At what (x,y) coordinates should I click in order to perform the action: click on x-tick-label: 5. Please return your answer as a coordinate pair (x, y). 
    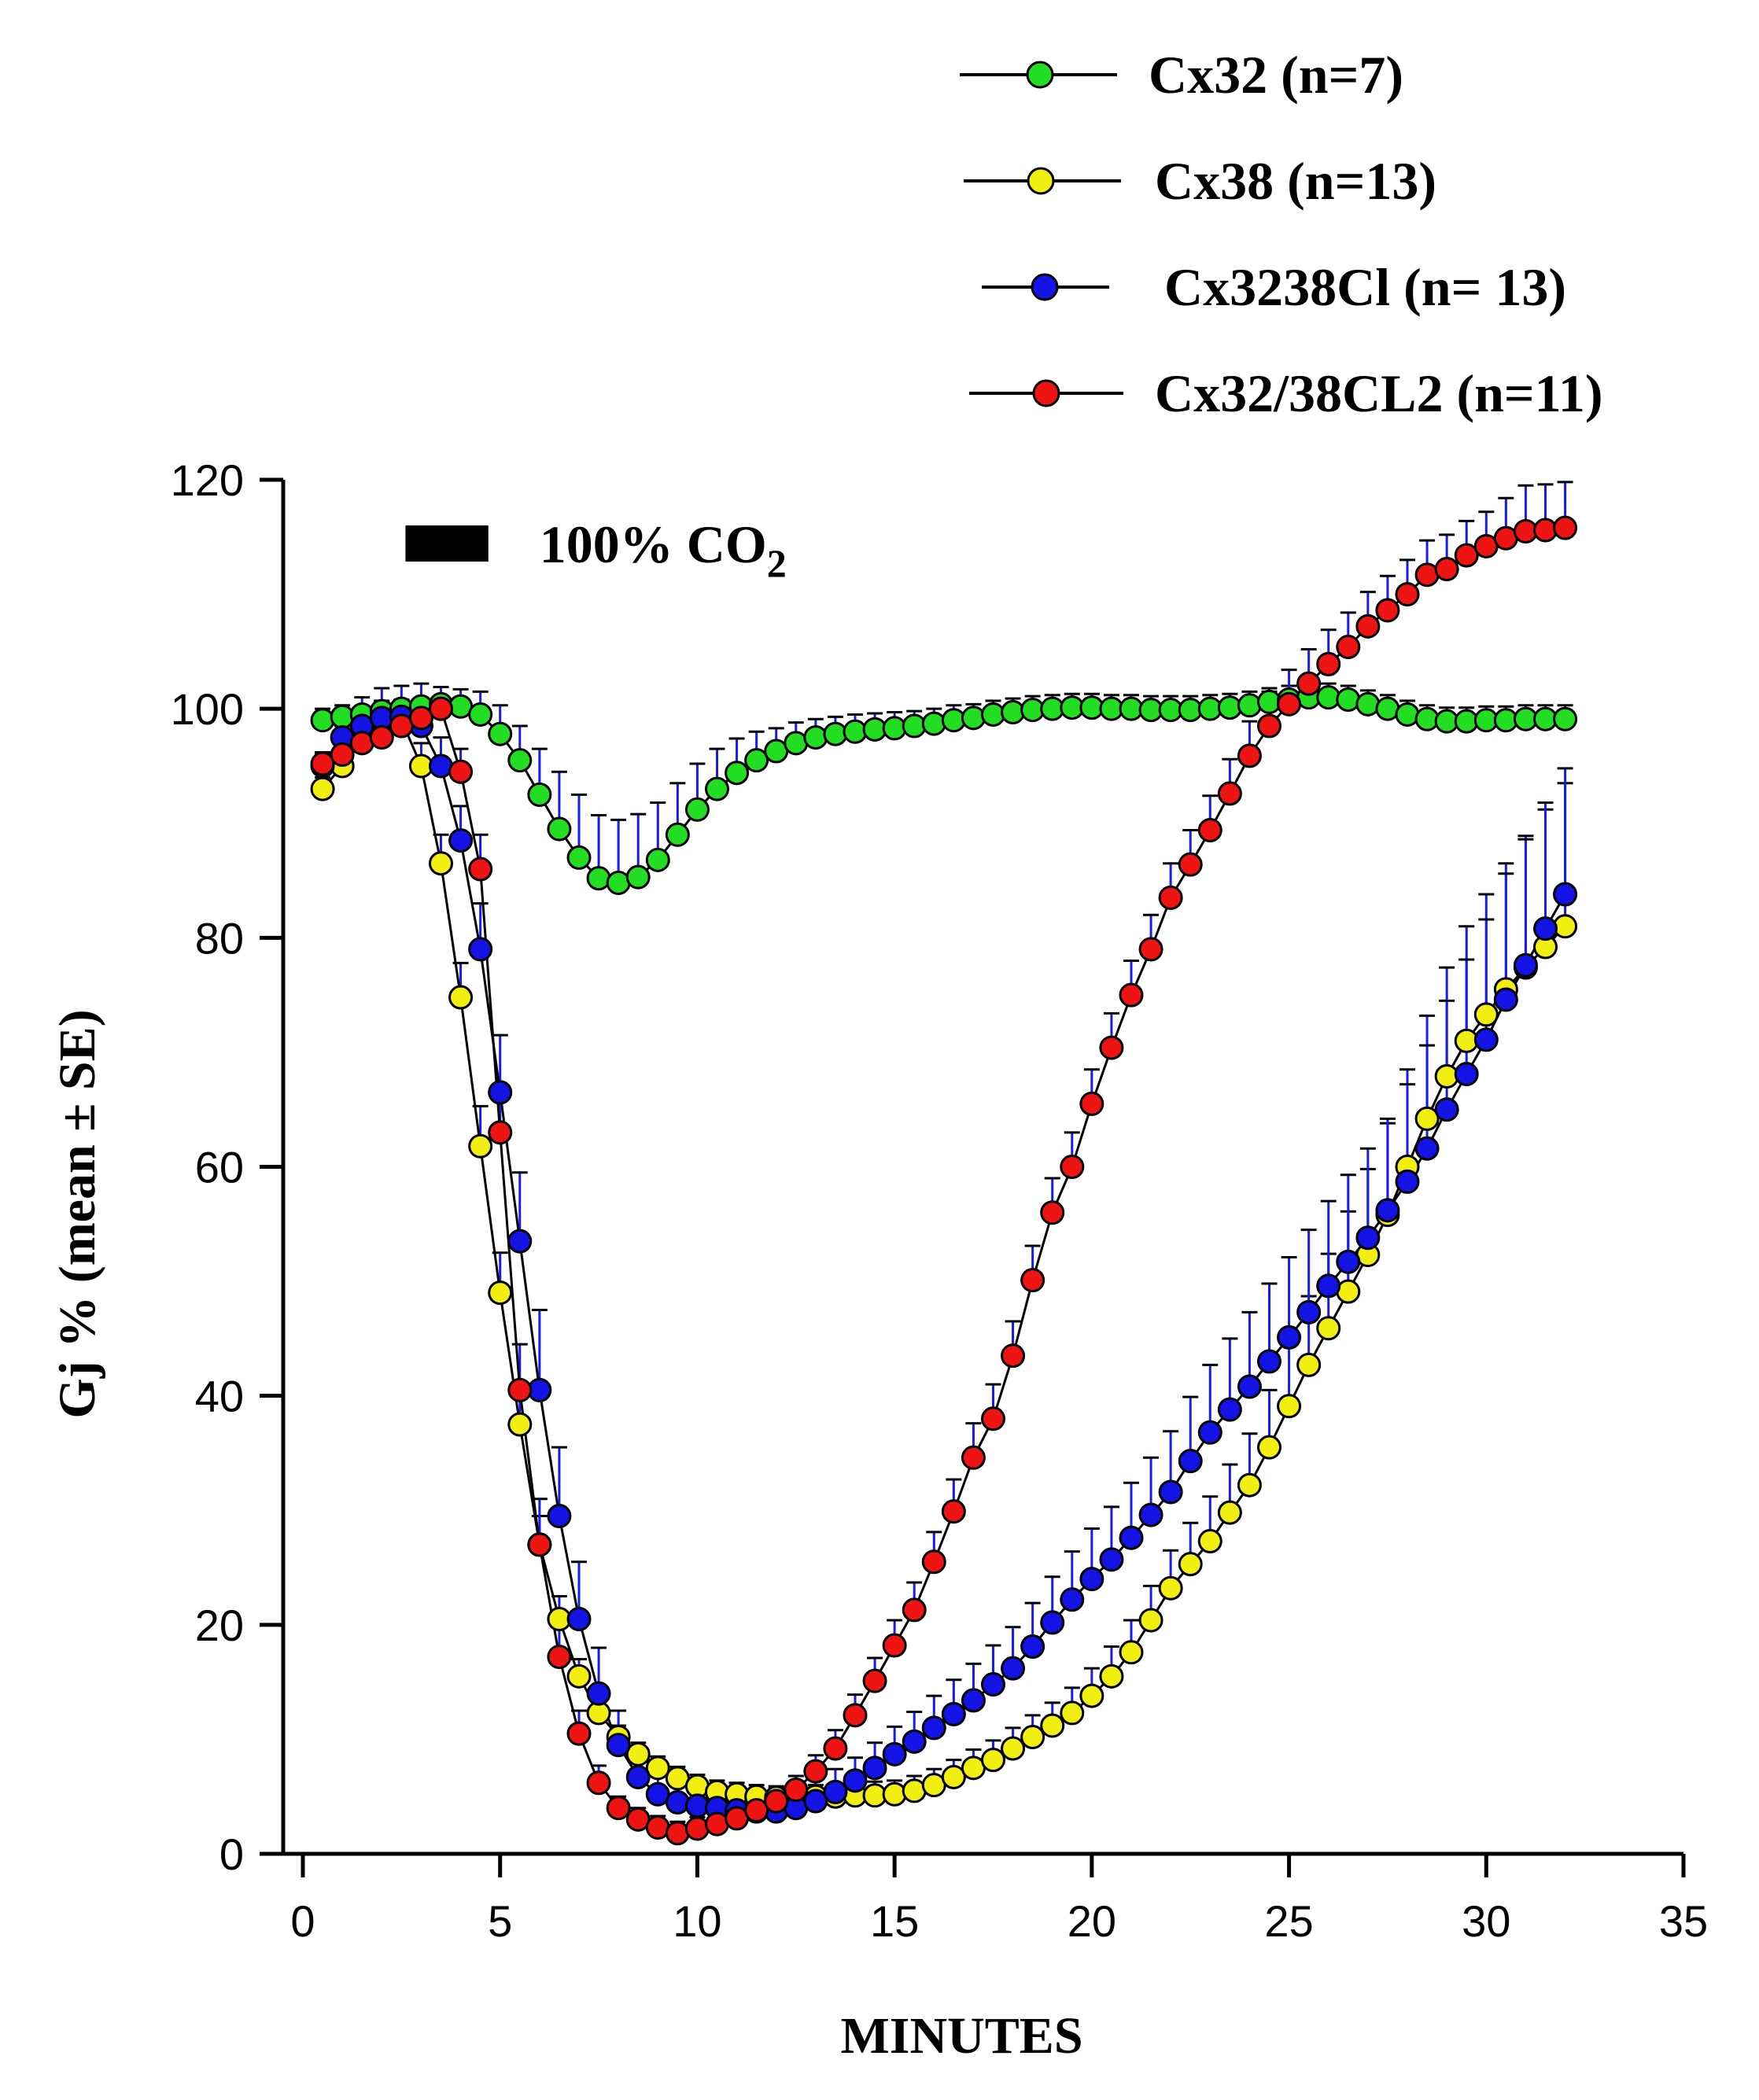
    Looking at the image, I should click on (500, 1921).